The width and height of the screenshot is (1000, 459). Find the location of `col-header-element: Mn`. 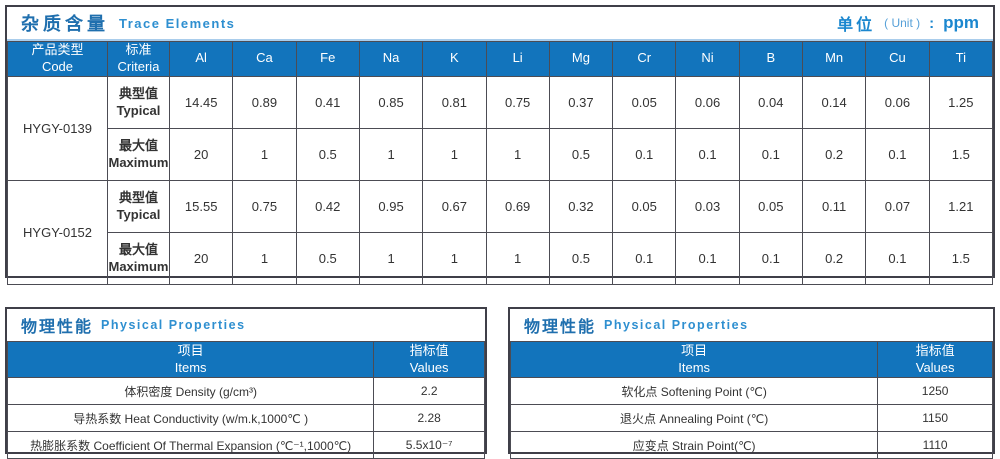

col-header-element: Mn is located at coordinates (834, 59).